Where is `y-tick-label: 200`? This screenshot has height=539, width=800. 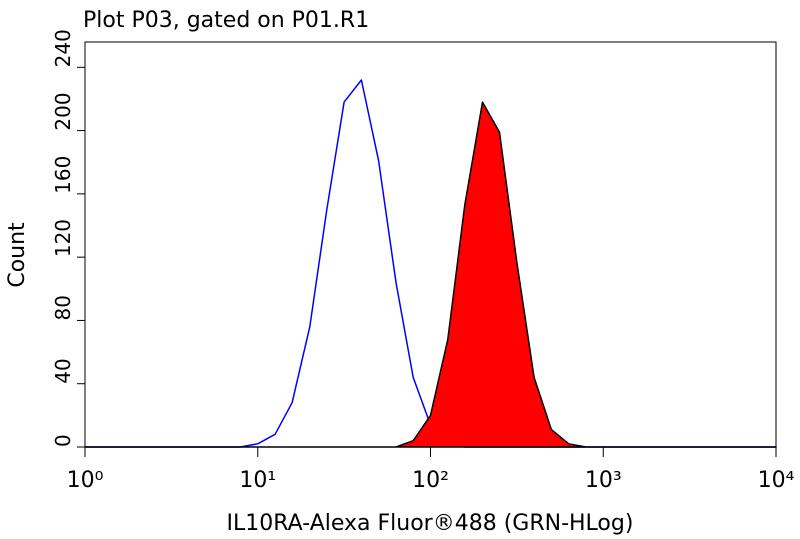
y-tick-label: 200 is located at coordinates (63, 111).